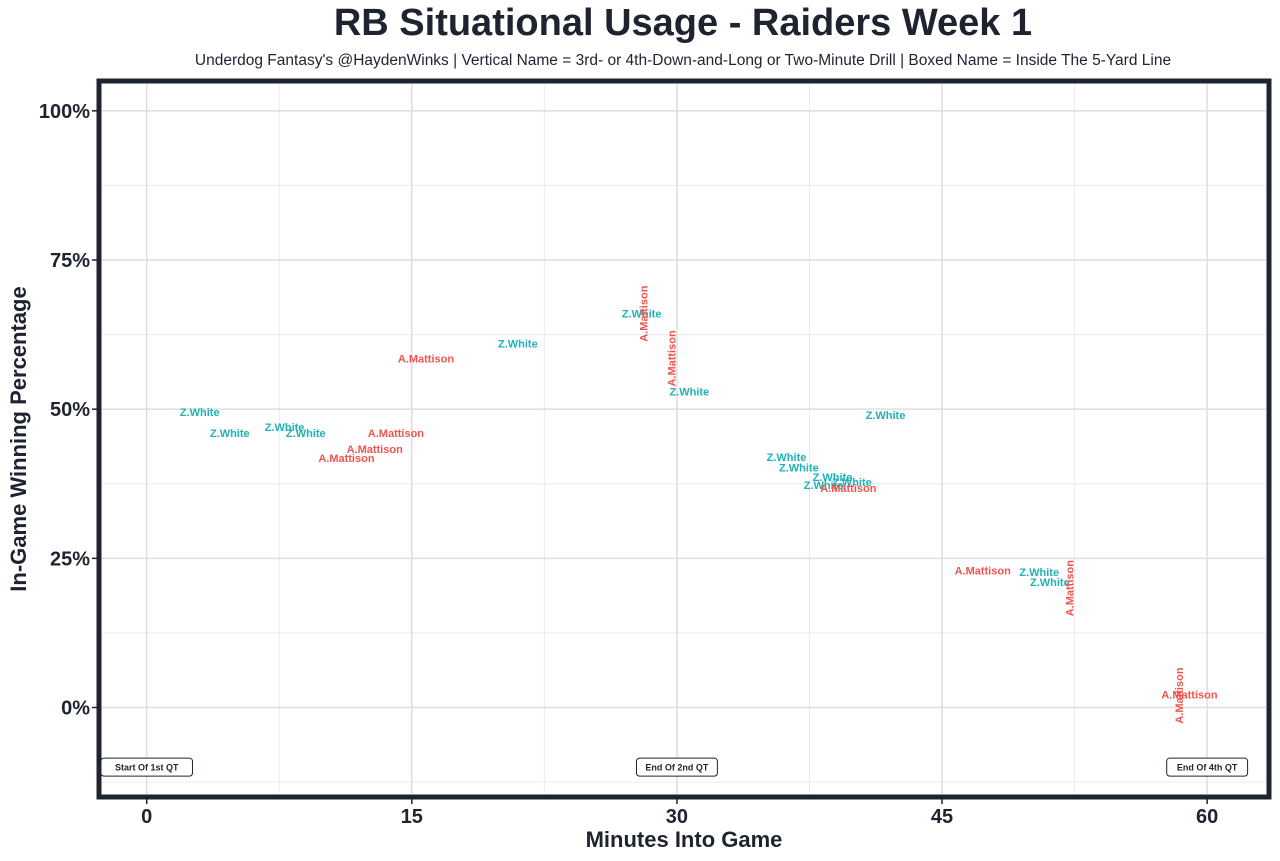  I want to click on x-tick-label: 15, so click(412, 817).